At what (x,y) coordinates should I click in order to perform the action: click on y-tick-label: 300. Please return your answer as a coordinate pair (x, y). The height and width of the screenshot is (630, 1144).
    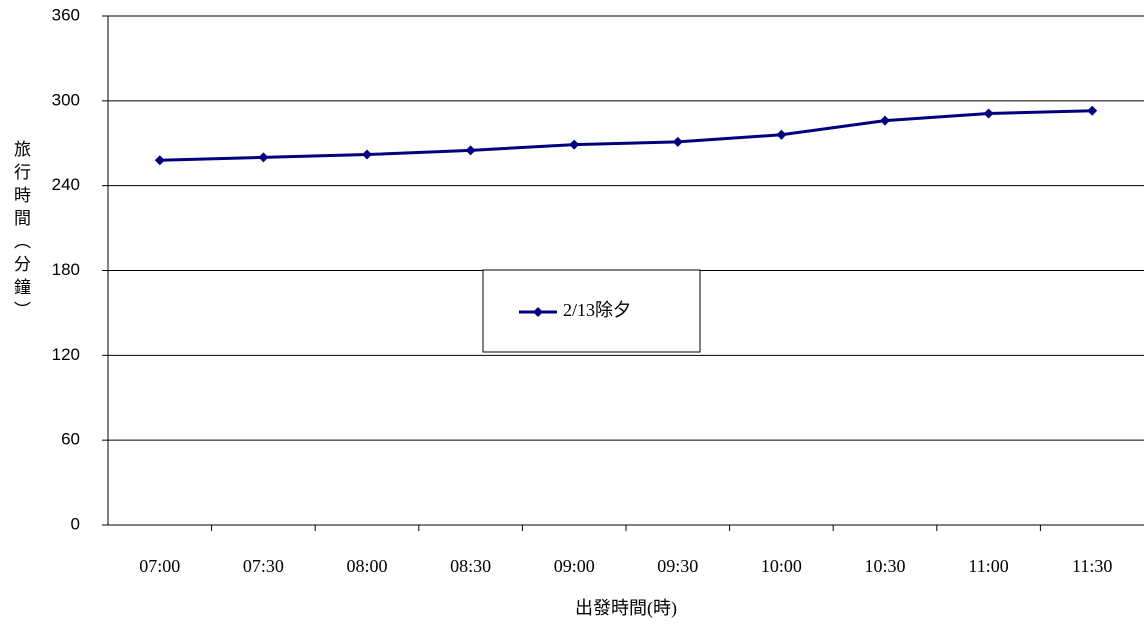
    Looking at the image, I should click on (66, 99).